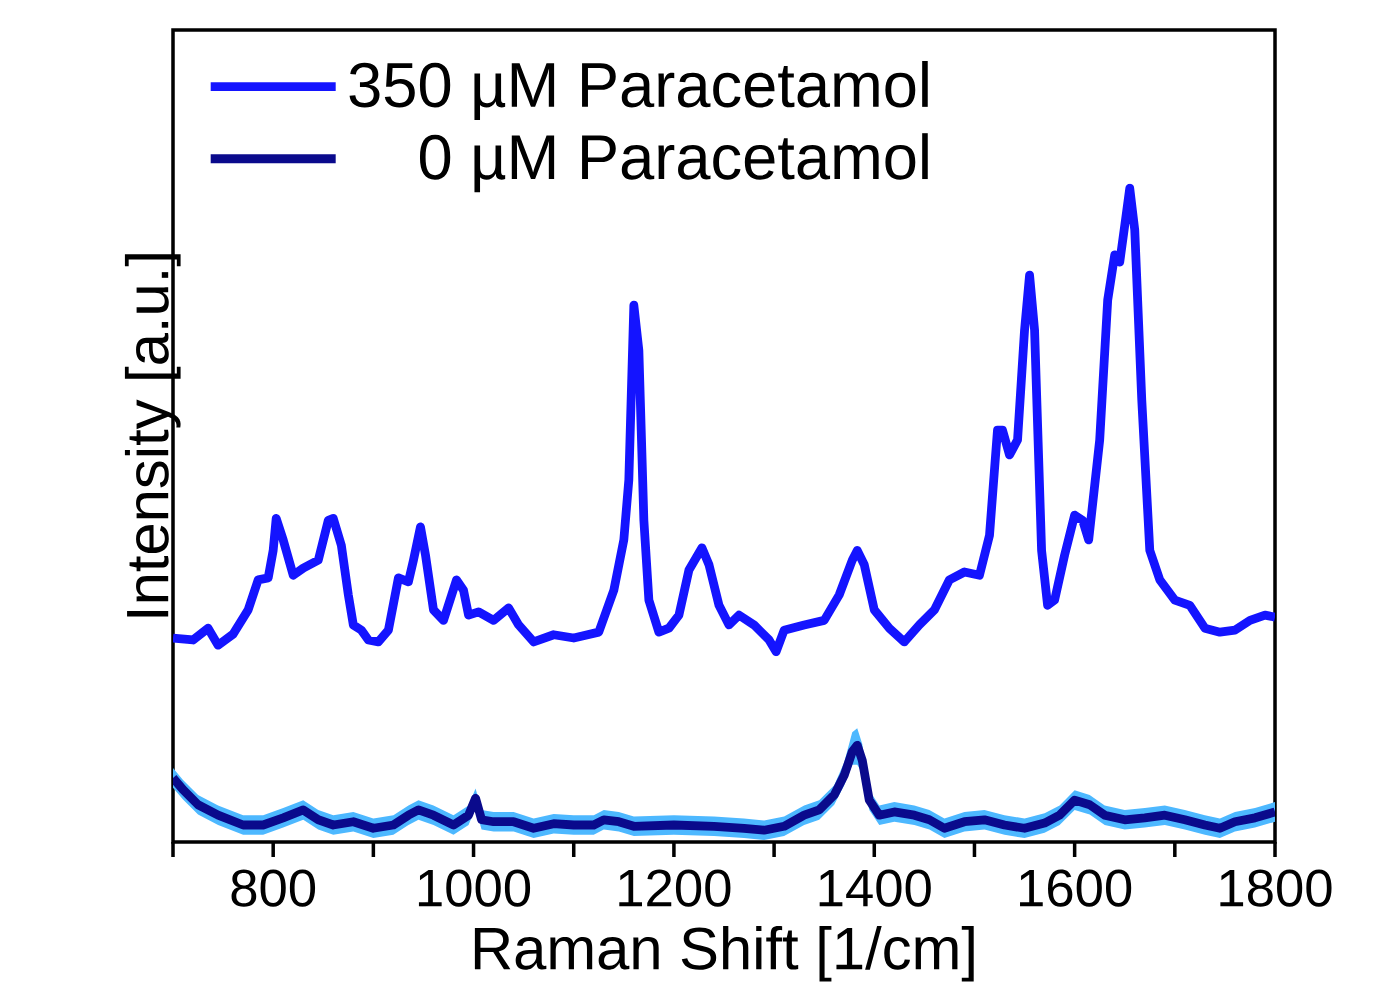 This screenshot has height=992, width=1388. Describe the element at coordinates (673, 163) in the screenshot. I see `legend-label: 0 µM Paracetamol` at that location.